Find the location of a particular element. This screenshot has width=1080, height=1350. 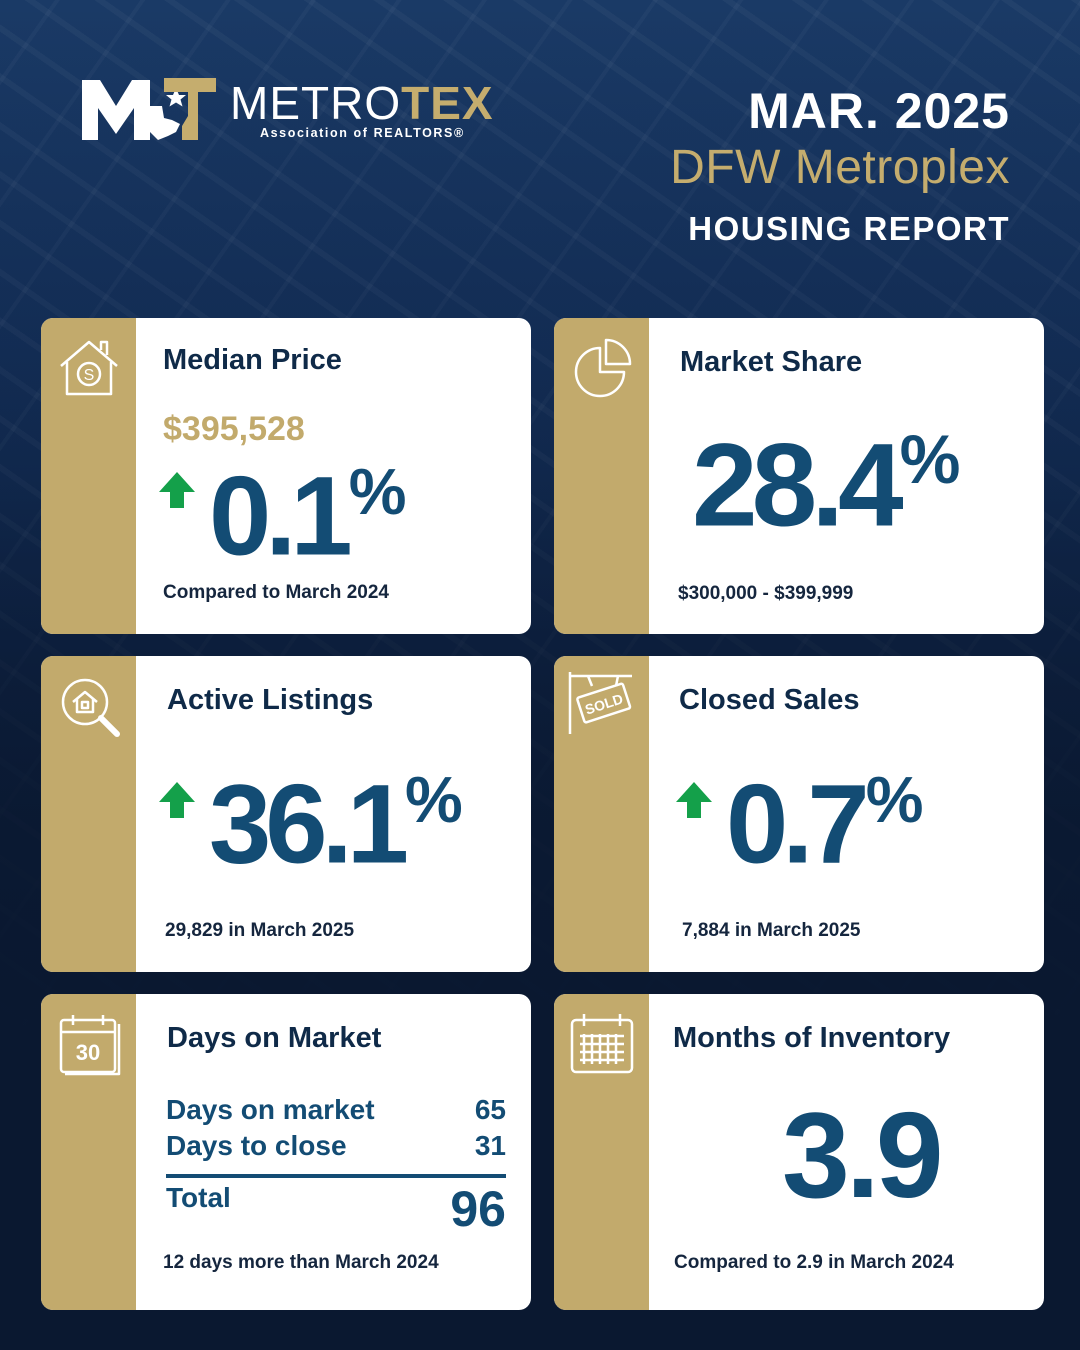

active-listings-change: 36.1% is located at coordinates (336, 823).